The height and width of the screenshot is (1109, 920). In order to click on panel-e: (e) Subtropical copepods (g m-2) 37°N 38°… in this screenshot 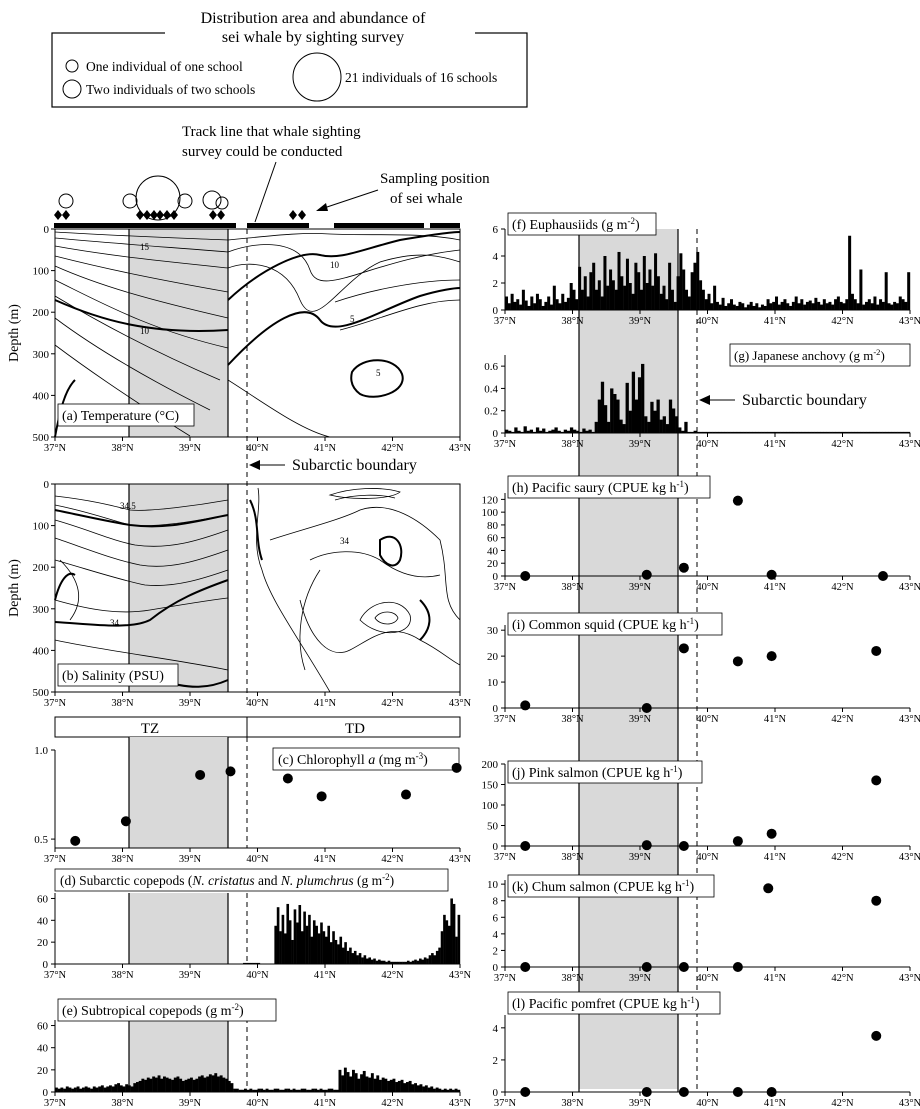, I will do `click(254, 1053)`.